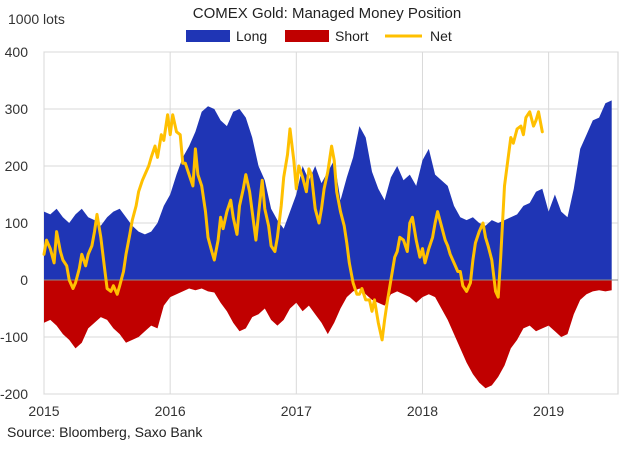 Image resolution: width=629 pixels, height=449 pixels. Describe the element at coordinates (36, 19) in the screenshot. I see `unit-label: 1000 lots` at that location.